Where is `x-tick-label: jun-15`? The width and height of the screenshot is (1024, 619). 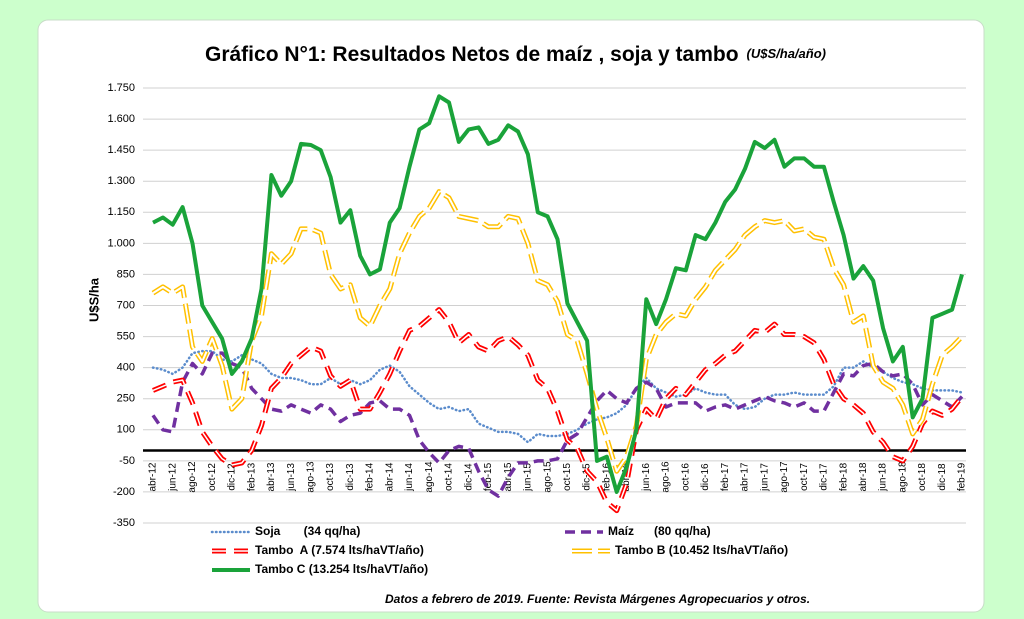
x-tick-label: jun-15 is located at coordinates (528, 477).